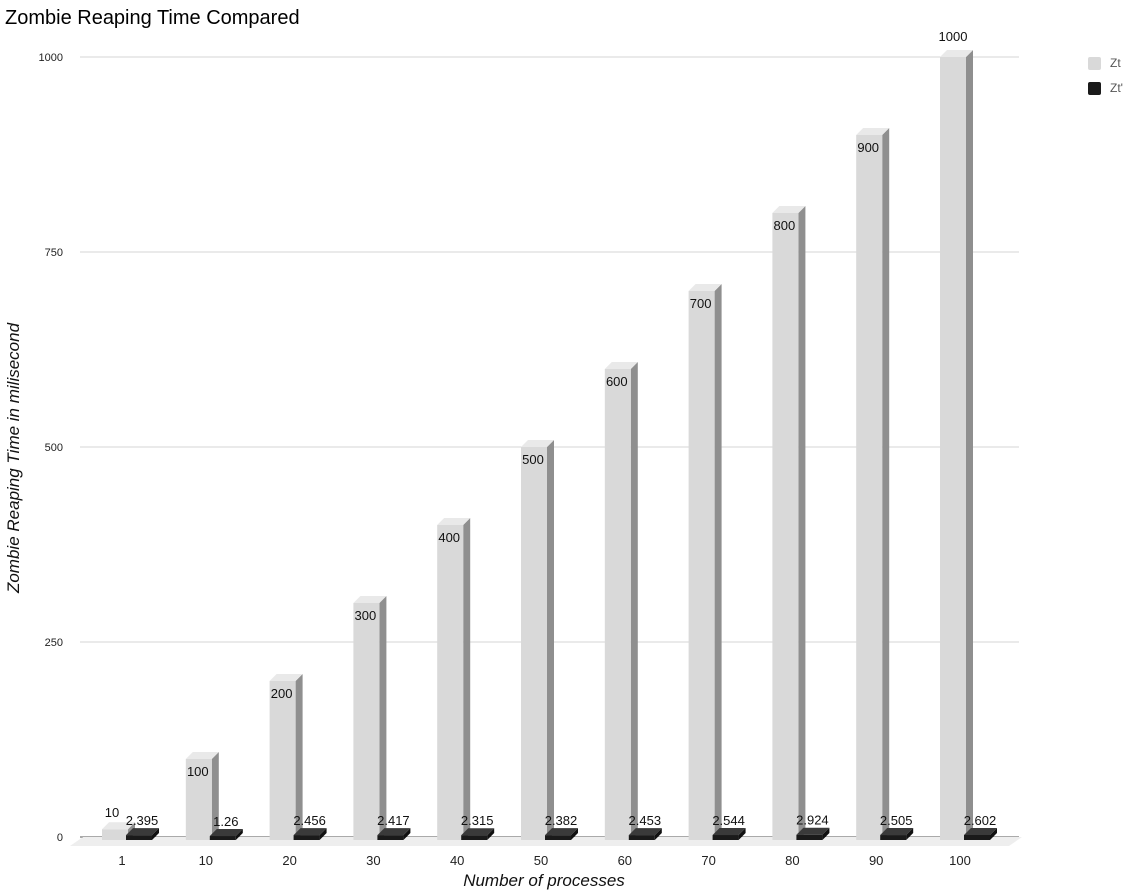  Describe the element at coordinates (868, 147) in the screenshot. I see `data-label: 900` at that location.